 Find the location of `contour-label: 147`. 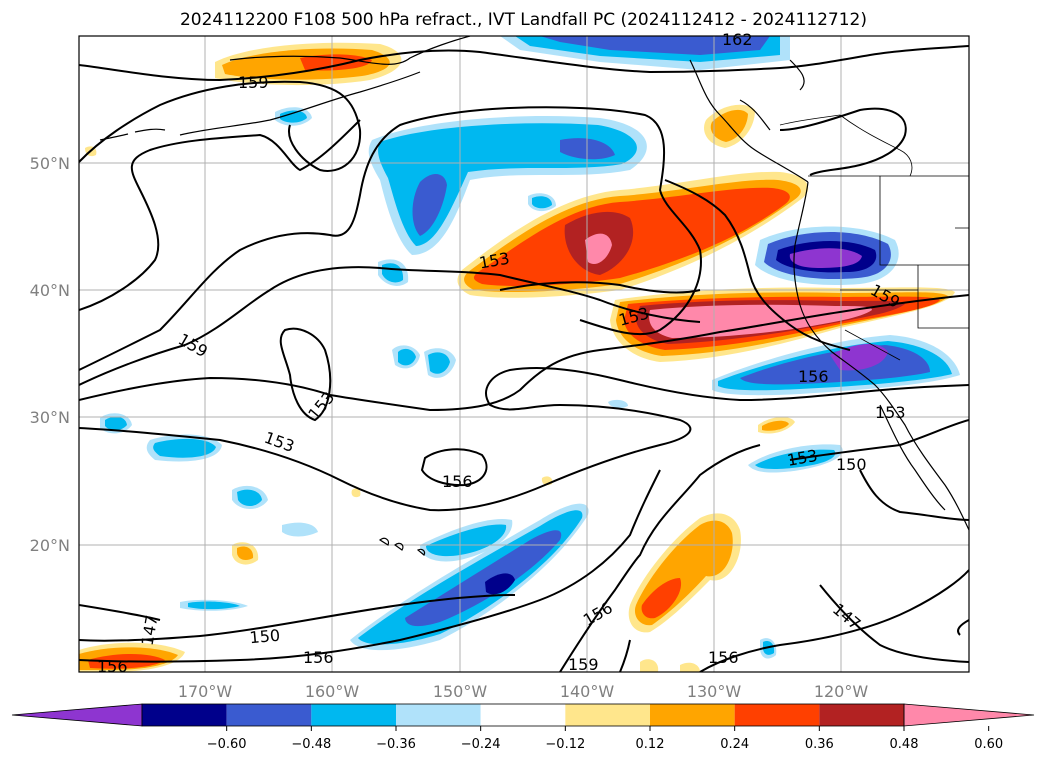

contour-label: 147 is located at coordinates (150, 630).